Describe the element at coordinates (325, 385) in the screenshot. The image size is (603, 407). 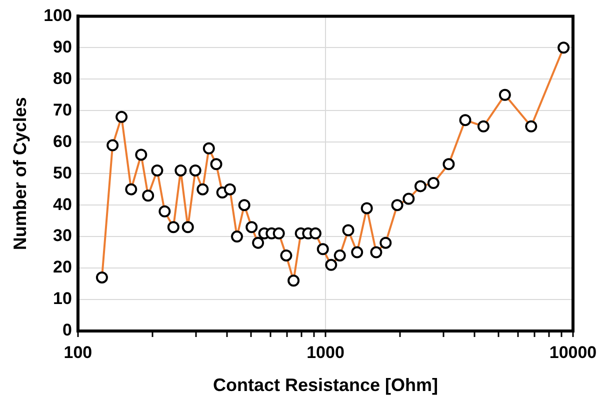
I see `x-axis-title: Contact Resistance [Ohm]` at that location.